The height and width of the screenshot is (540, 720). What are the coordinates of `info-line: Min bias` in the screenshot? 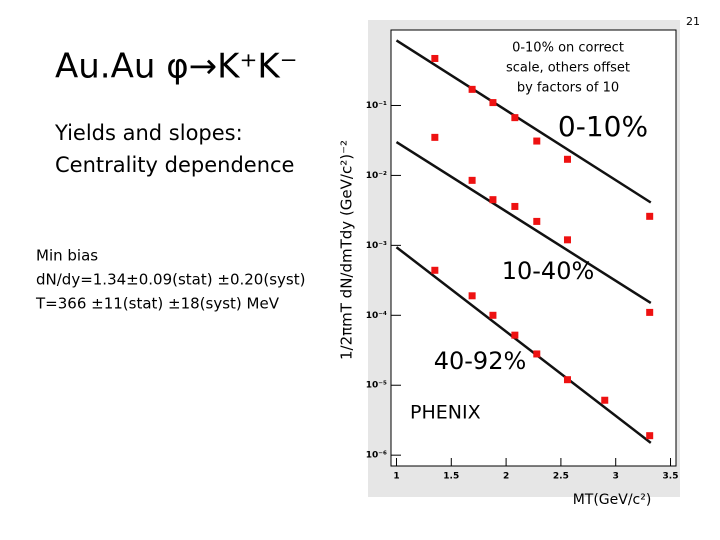 It's located at (67, 256).